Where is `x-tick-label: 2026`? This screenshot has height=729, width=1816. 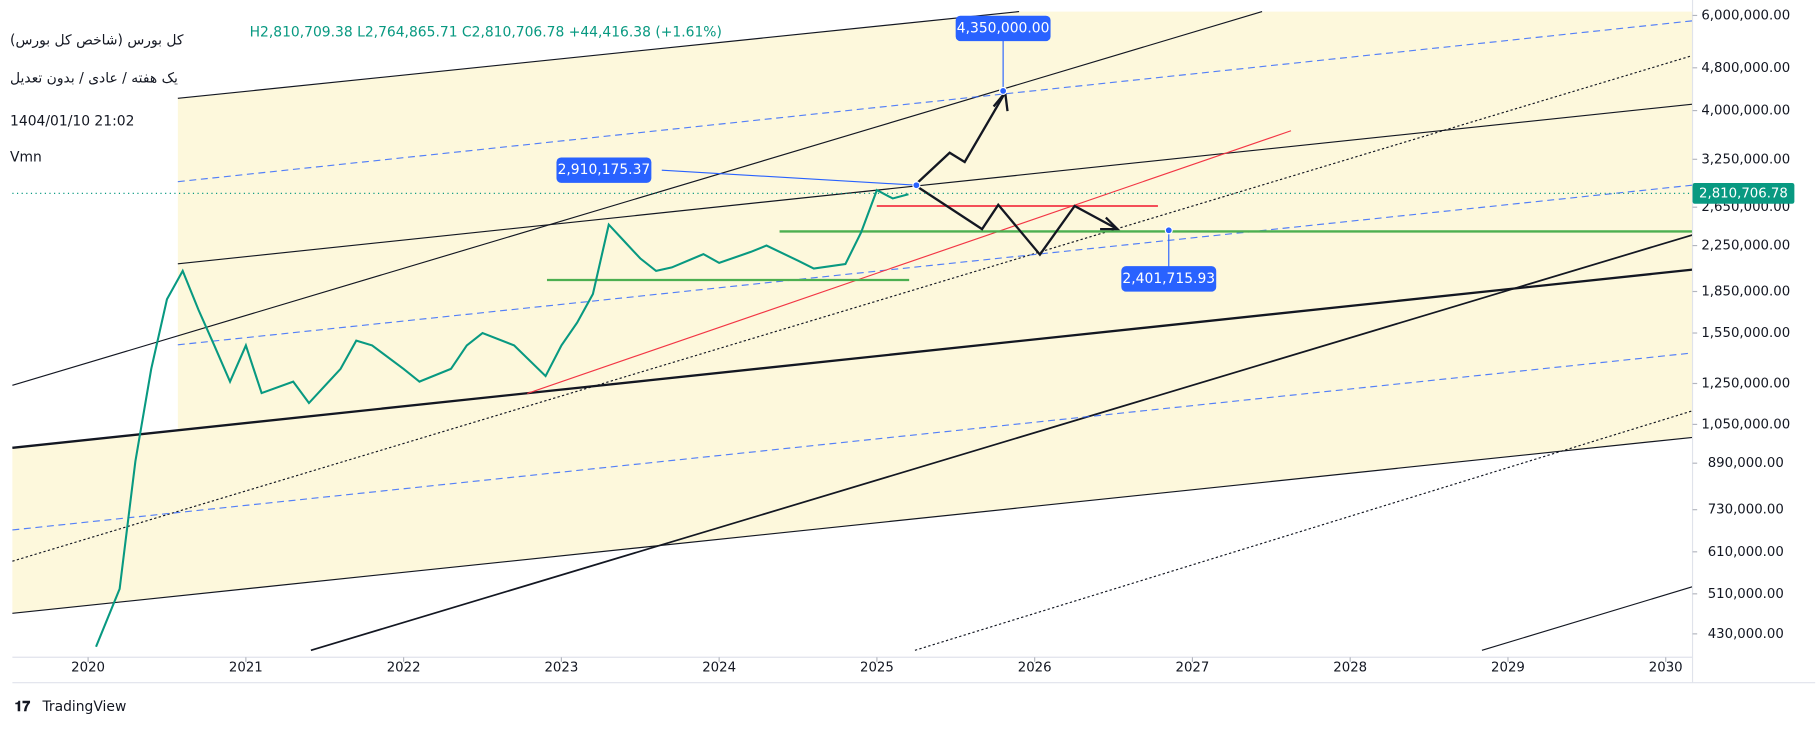 x-tick-label: 2026 is located at coordinates (1035, 668).